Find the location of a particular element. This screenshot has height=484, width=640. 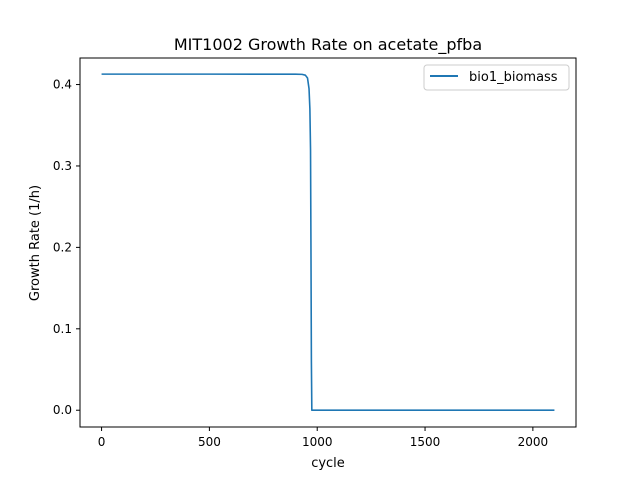

x-tick-label: 1000 is located at coordinates (317, 442).